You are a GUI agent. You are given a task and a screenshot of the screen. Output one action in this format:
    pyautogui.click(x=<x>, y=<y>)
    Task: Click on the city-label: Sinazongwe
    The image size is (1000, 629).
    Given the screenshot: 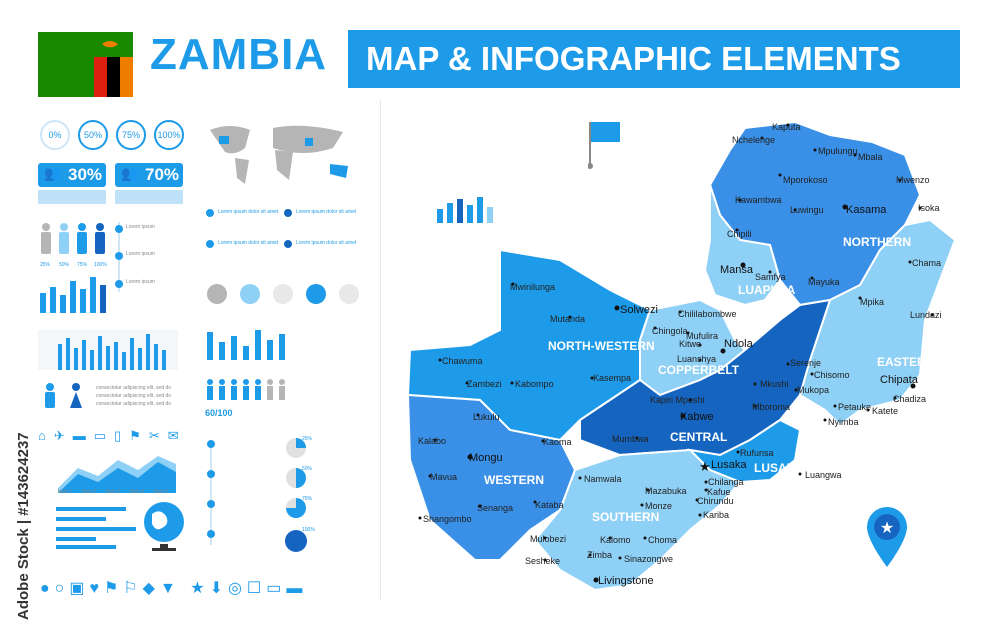 What is the action you would take?
    pyautogui.click(x=648, y=559)
    